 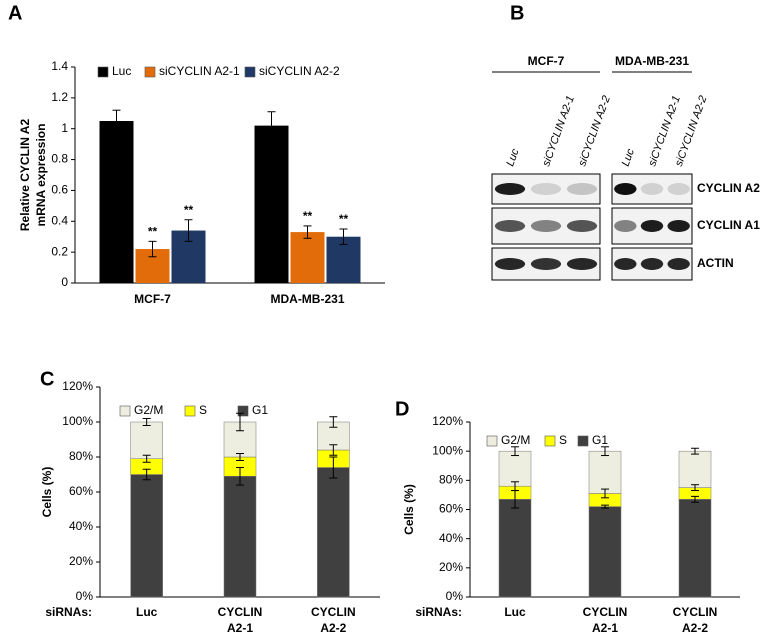 What do you see at coordinates (299, 71) in the screenshot?
I see `legend-label: siCYCLIN A2-2` at bounding box center [299, 71].